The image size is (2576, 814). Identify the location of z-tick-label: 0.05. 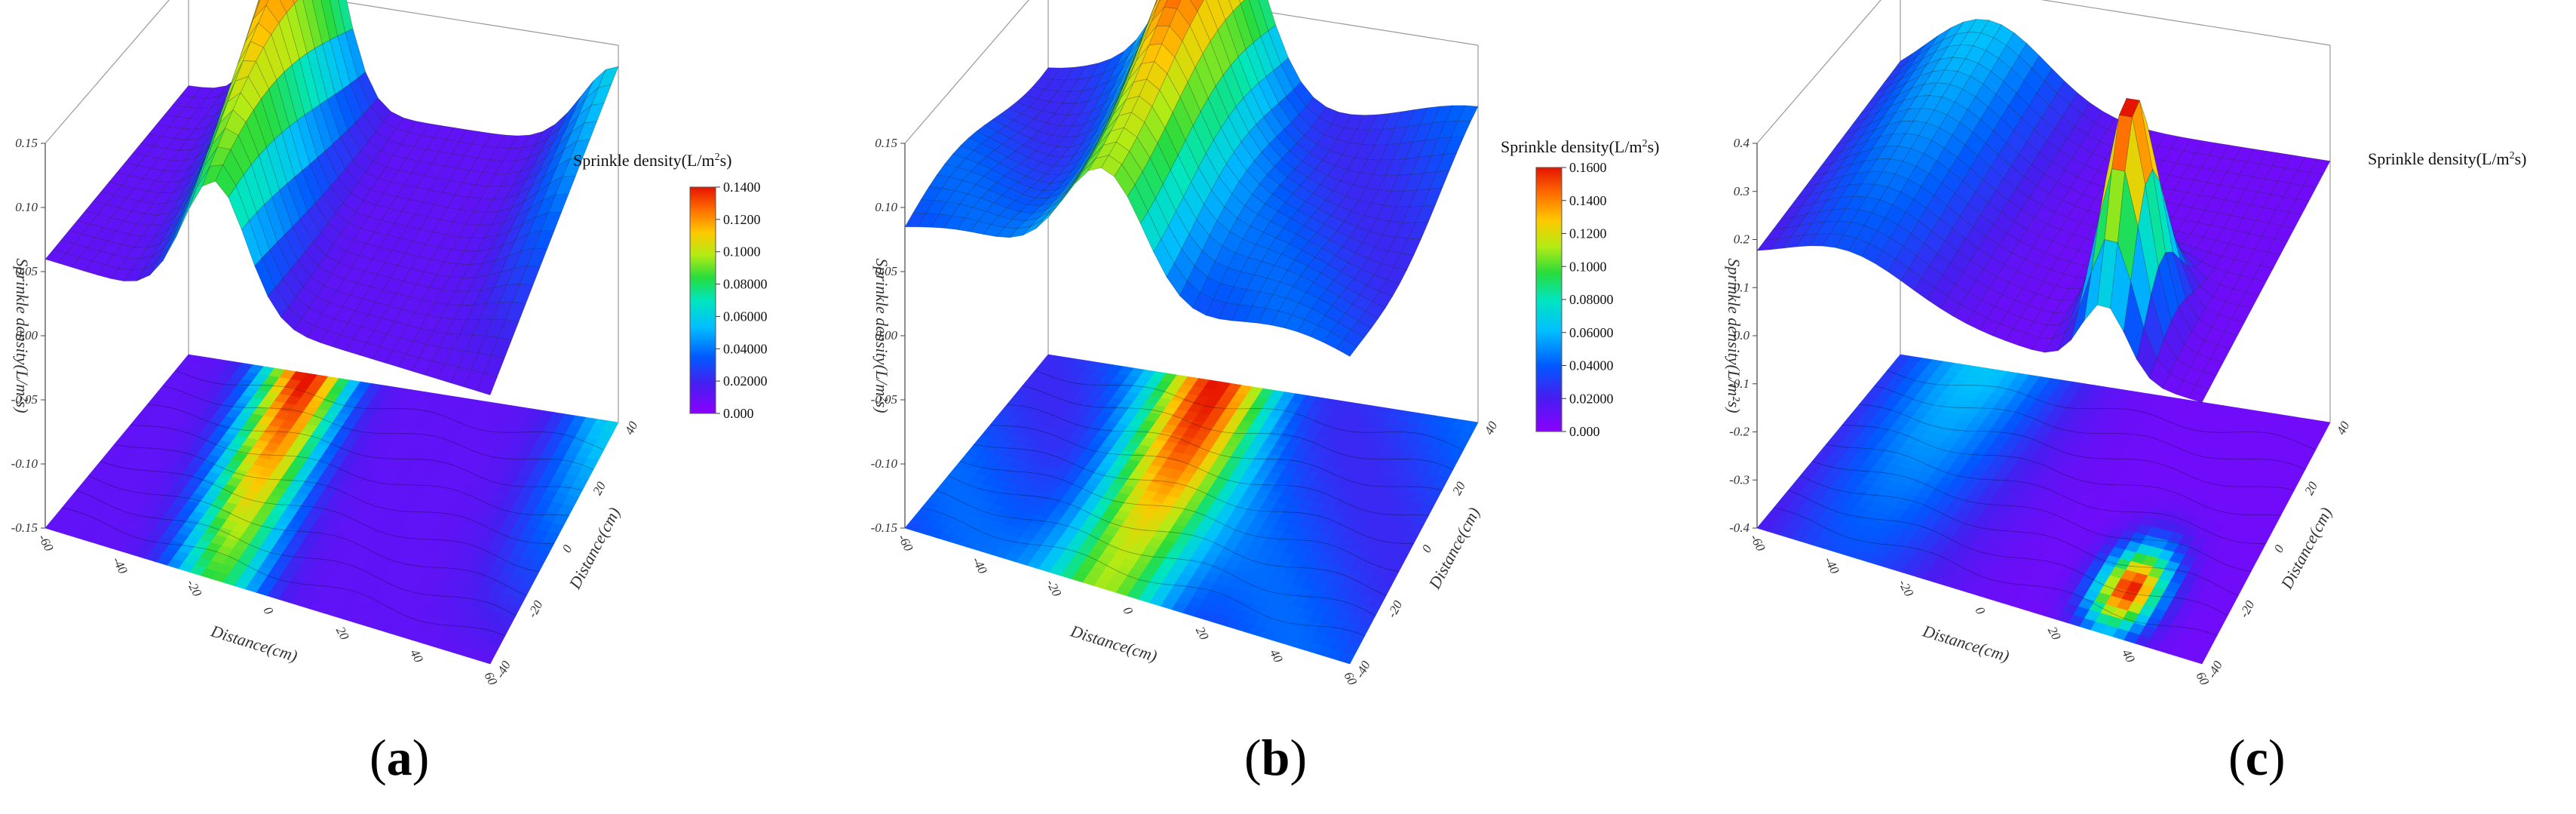
(886, 271).